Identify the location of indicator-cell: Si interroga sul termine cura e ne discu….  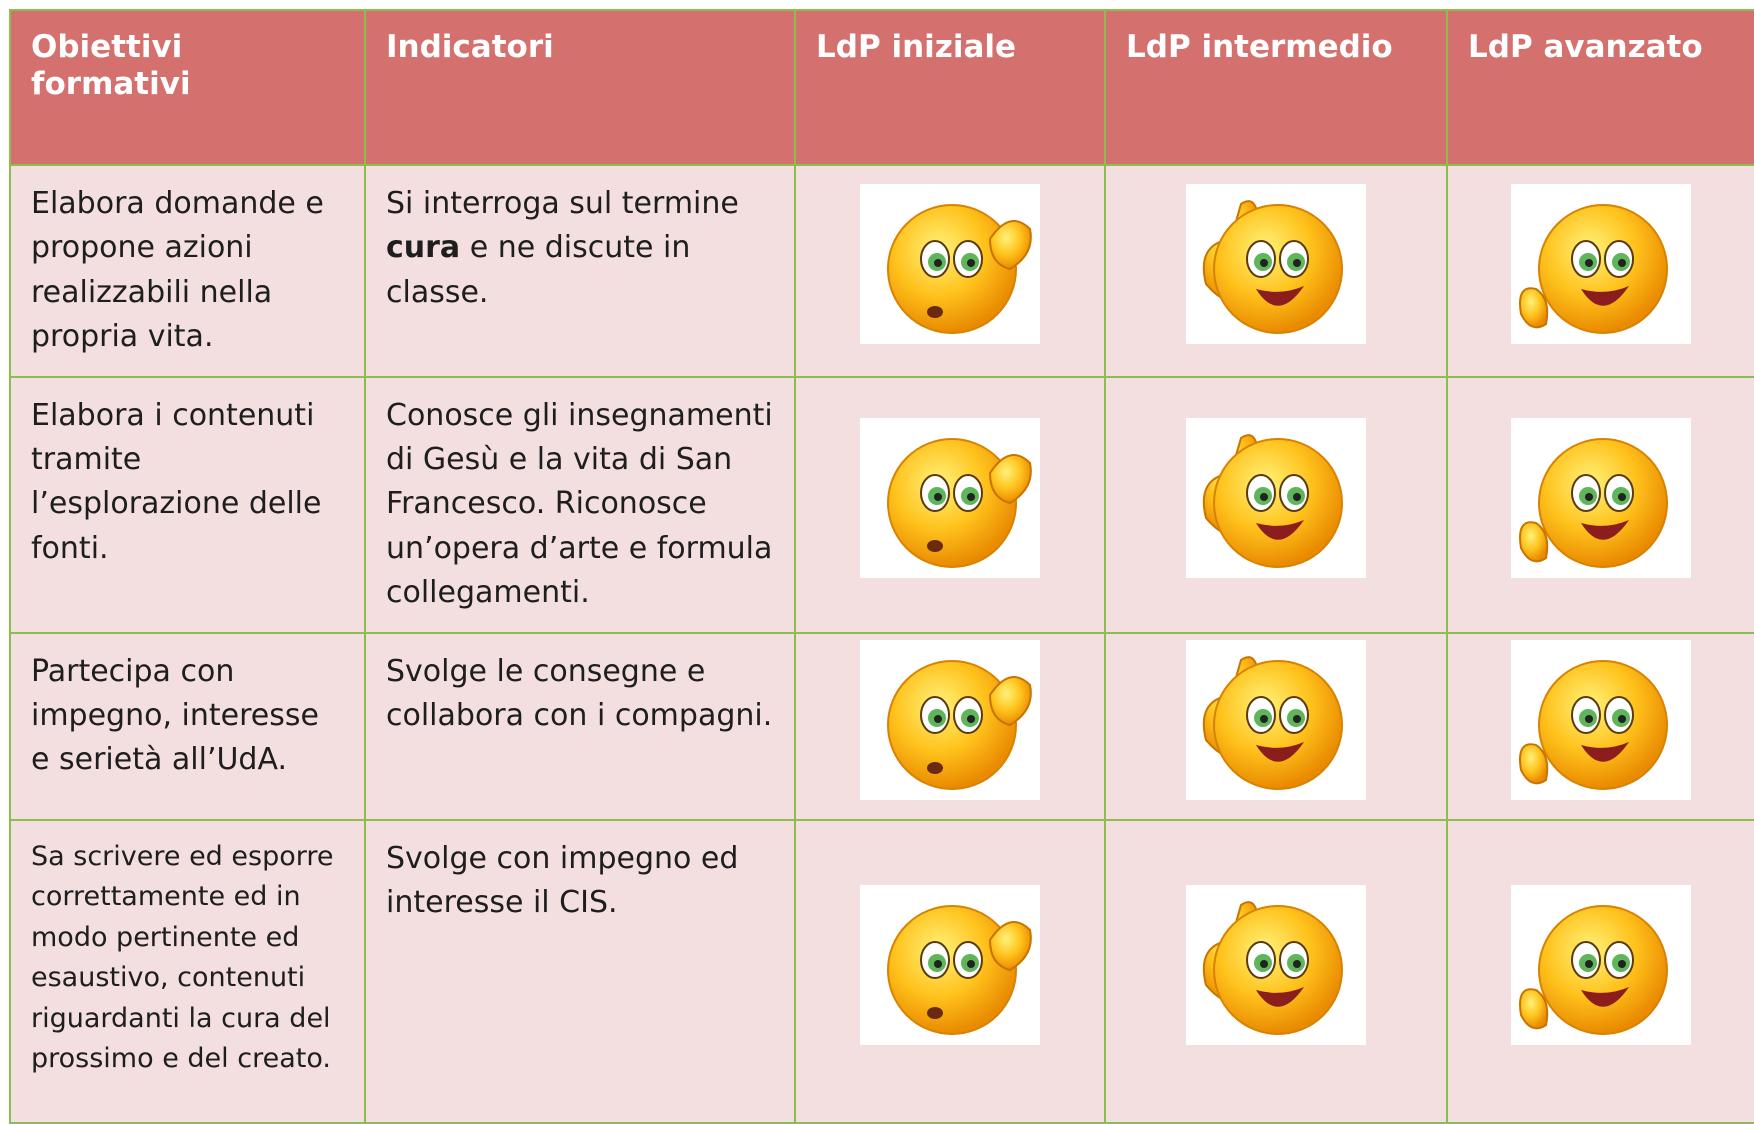
(580, 271).